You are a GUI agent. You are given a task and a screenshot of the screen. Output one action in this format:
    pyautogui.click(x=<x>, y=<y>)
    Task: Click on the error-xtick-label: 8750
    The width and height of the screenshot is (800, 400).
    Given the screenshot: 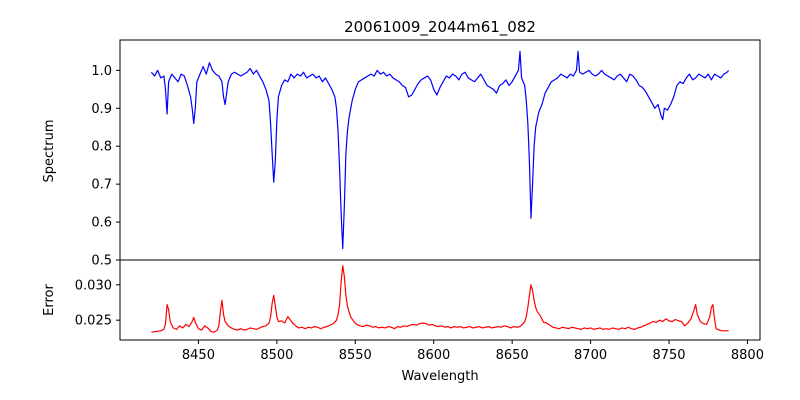 What is the action you would take?
    pyautogui.click(x=668, y=355)
    